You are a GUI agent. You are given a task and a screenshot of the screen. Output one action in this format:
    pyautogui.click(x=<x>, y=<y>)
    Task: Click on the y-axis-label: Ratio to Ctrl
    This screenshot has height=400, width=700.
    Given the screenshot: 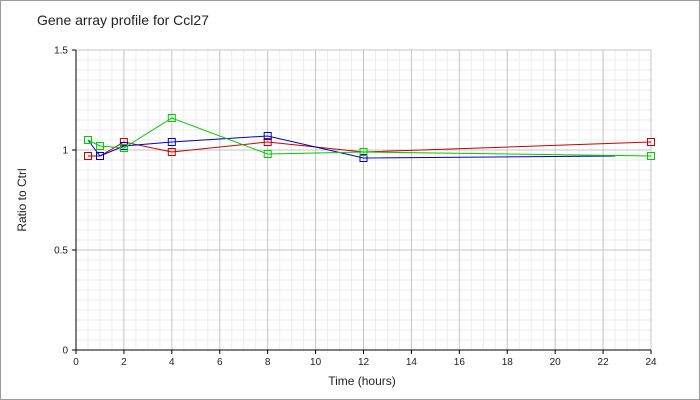 What is the action you would take?
    pyautogui.click(x=22, y=199)
    